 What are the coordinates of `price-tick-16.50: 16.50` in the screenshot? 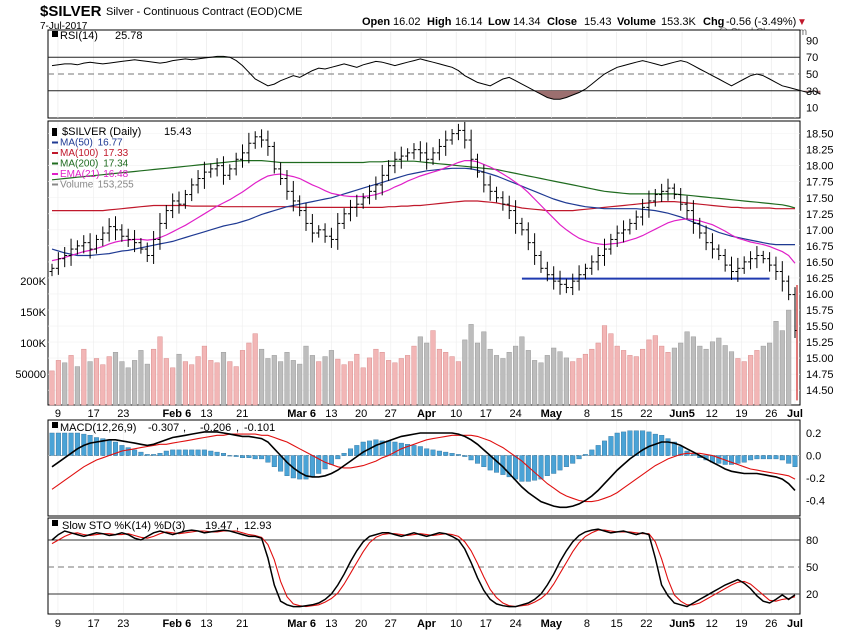 It's located at (820, 263).